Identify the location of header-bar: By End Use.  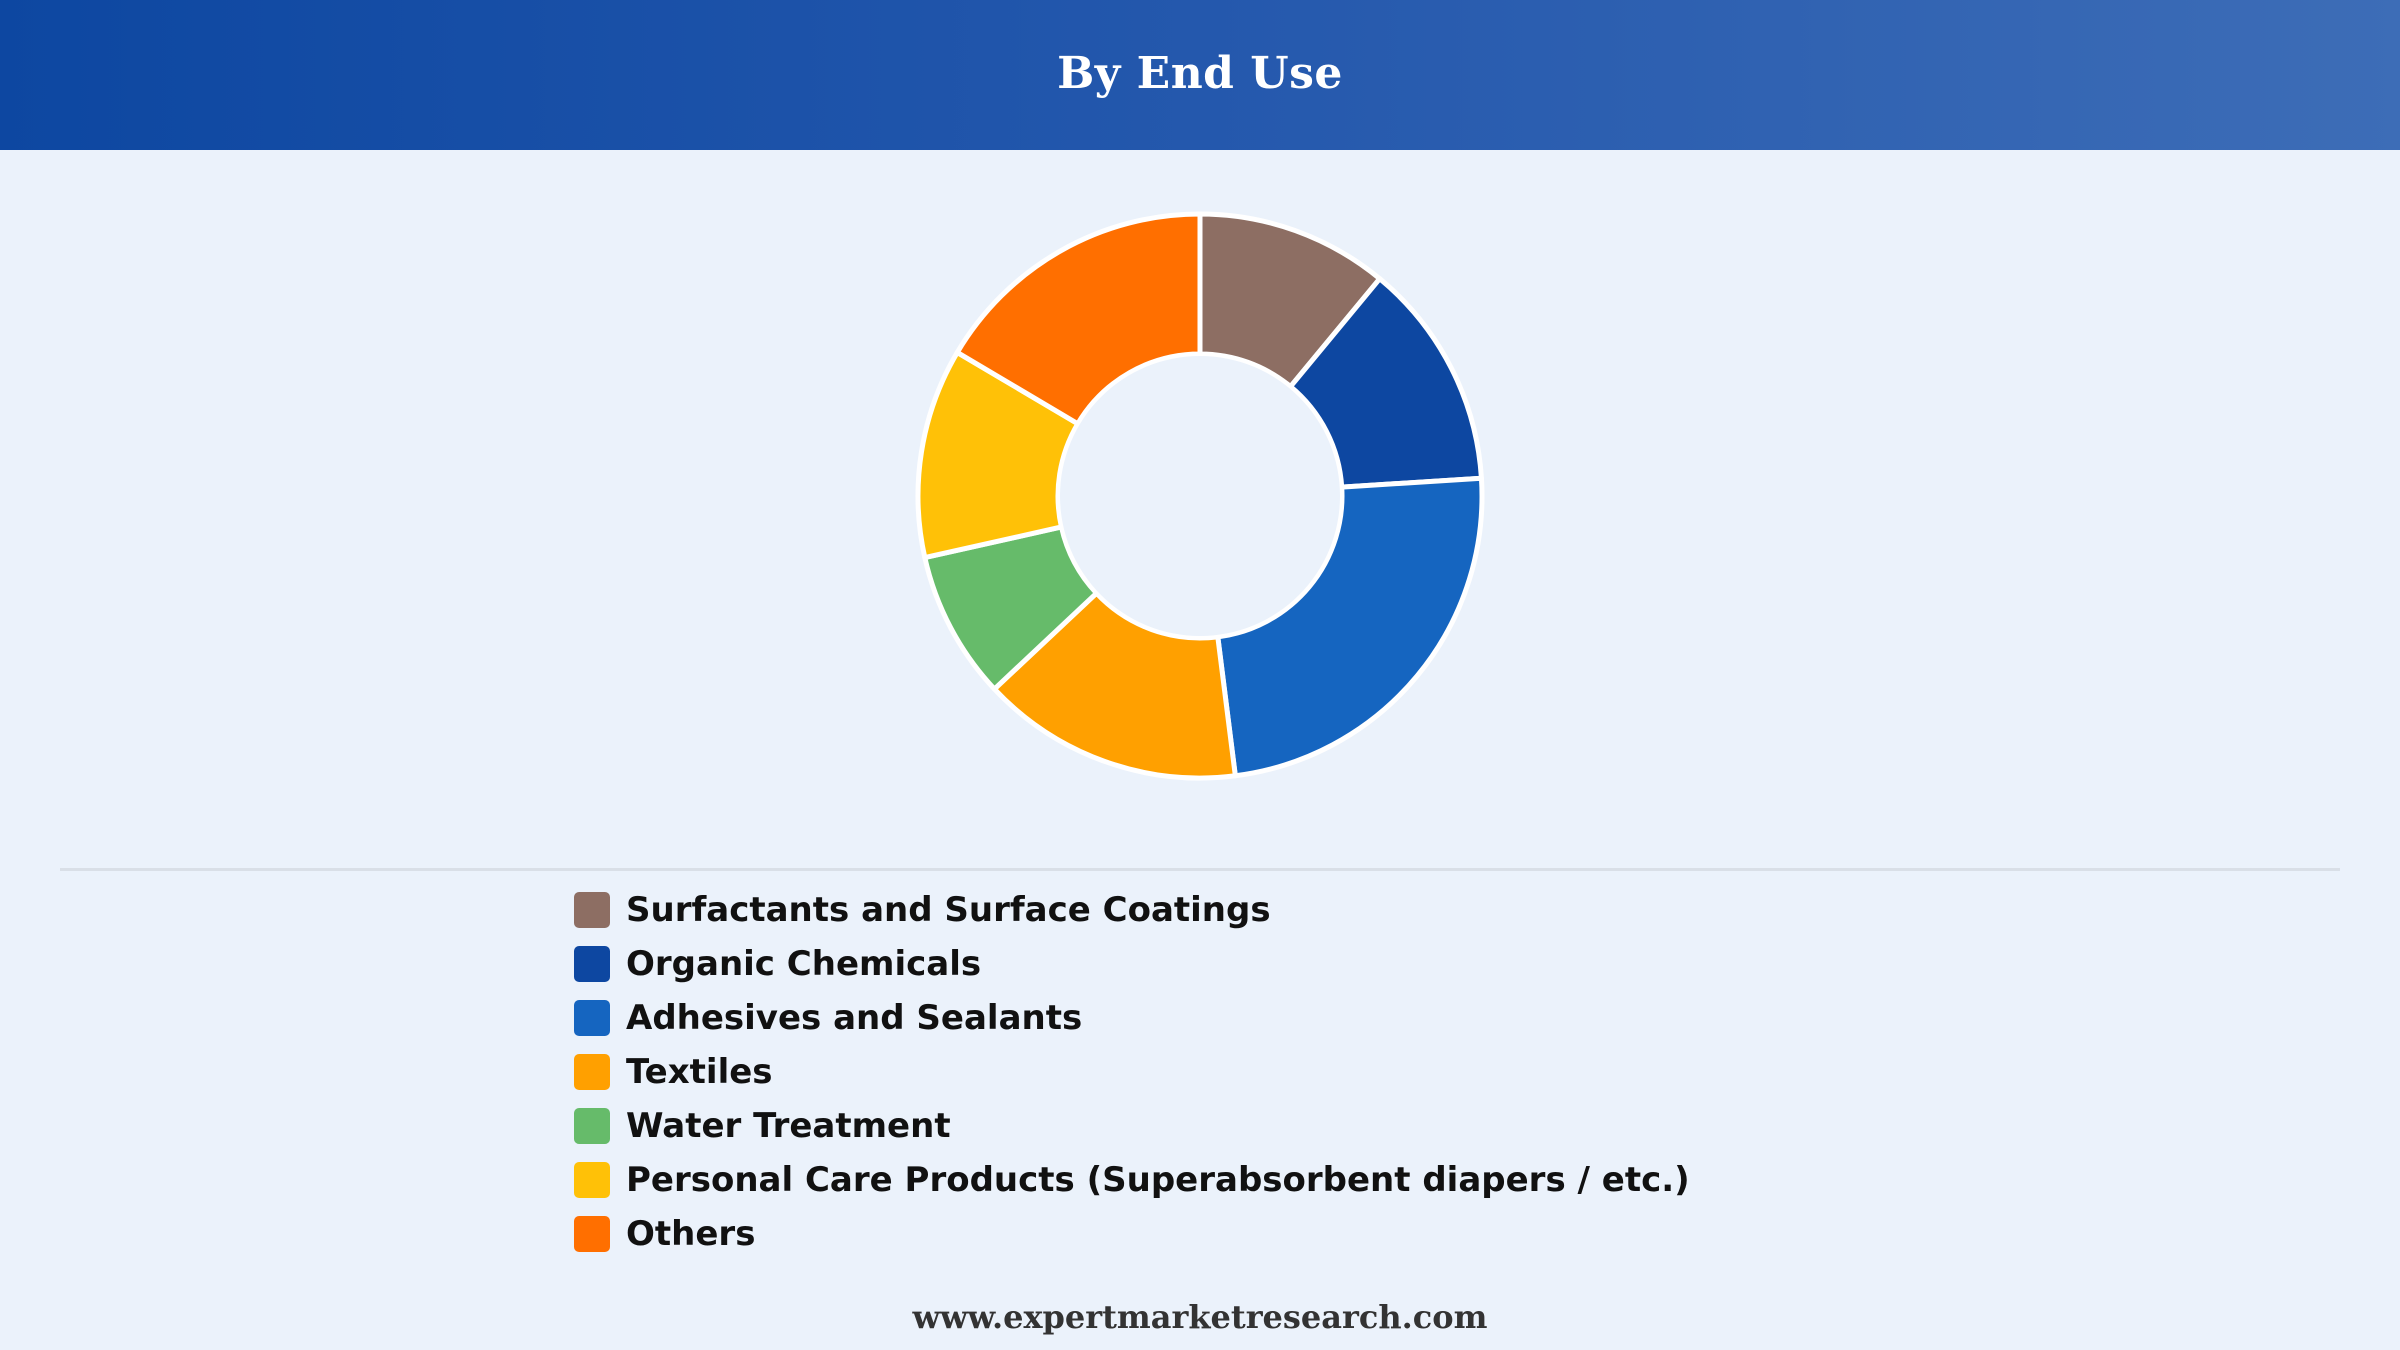
(1200, 75).